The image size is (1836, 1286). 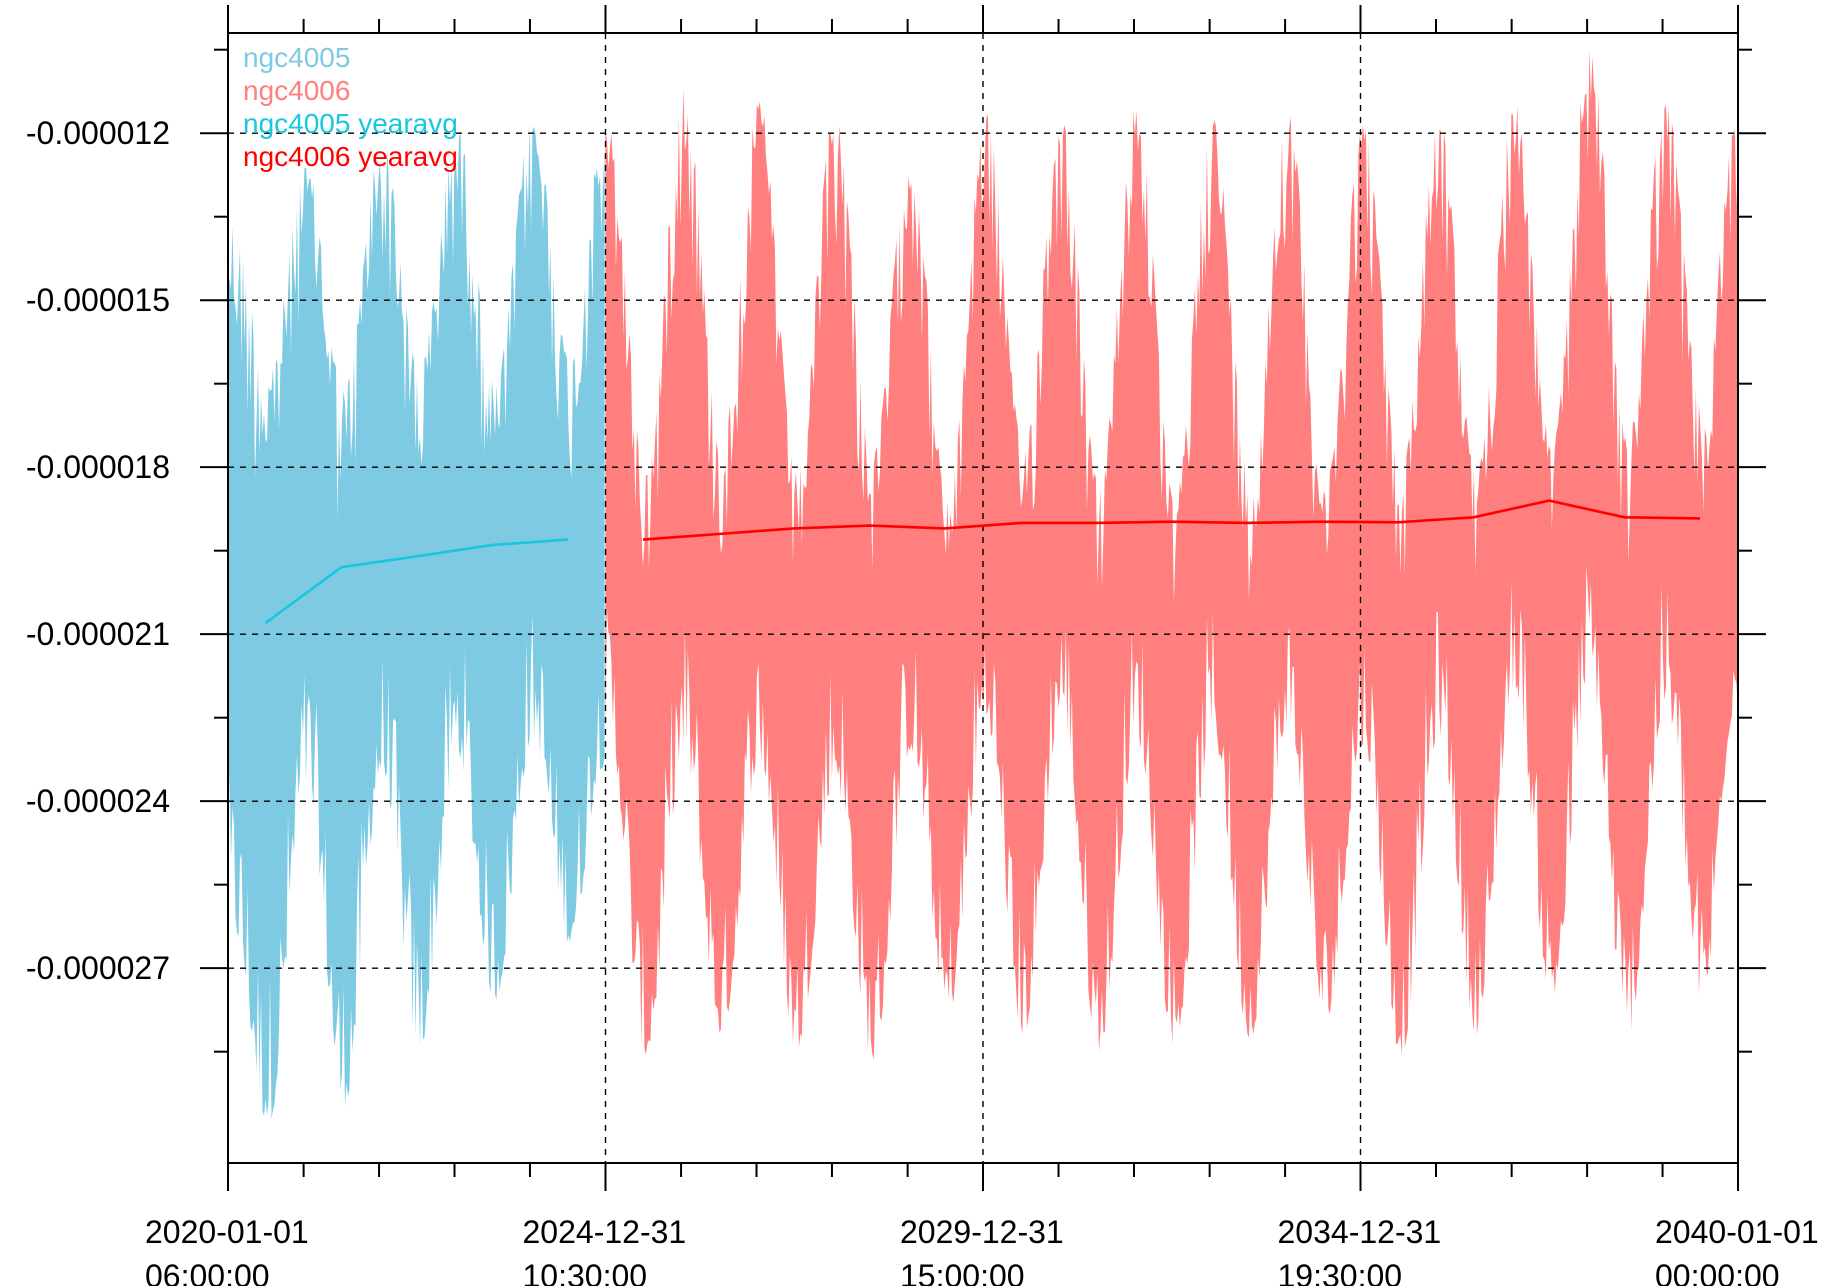 I want to click on x-tick-label-time: 19:30:00, so click(x=1340, y=1272).